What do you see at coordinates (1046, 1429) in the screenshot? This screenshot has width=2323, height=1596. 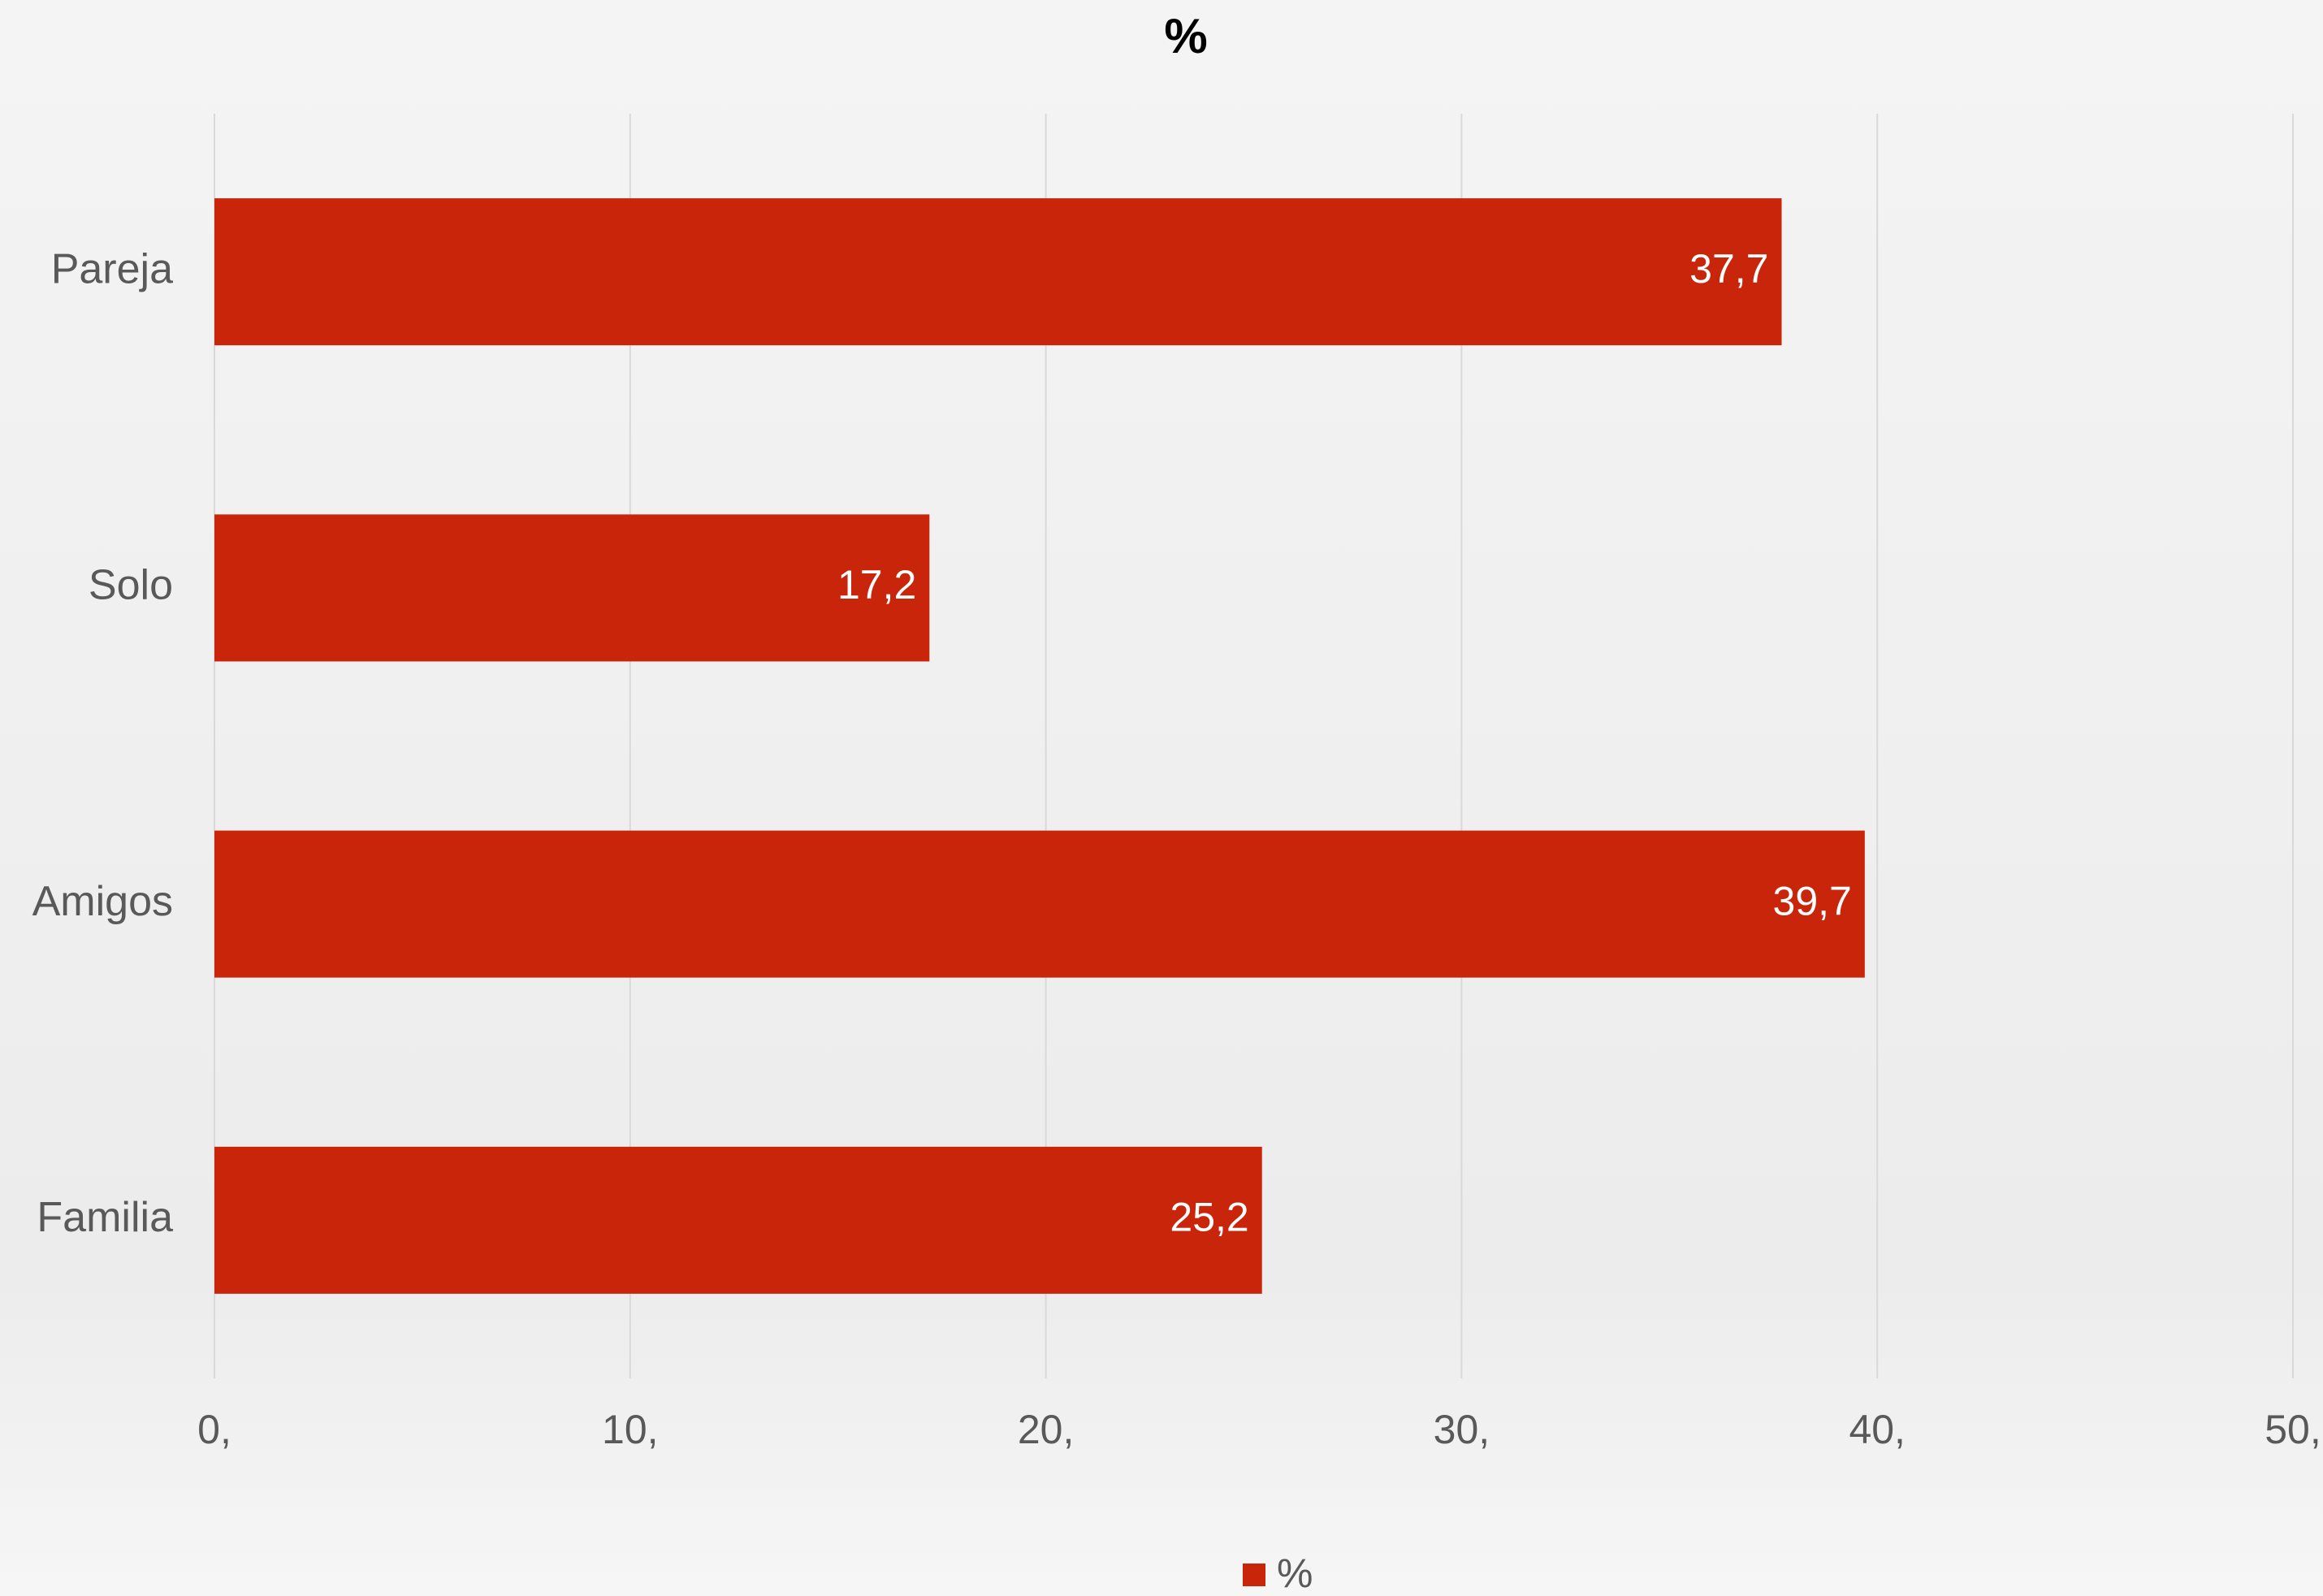 I see `x-tick-label: 20,` at bounding box center [1046, 1429].